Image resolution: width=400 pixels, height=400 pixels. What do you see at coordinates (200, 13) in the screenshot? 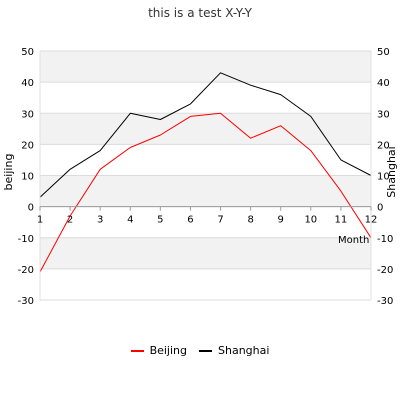
I see `chart-title: this is a test X-Y-Y` at bounding box center [200, 13].